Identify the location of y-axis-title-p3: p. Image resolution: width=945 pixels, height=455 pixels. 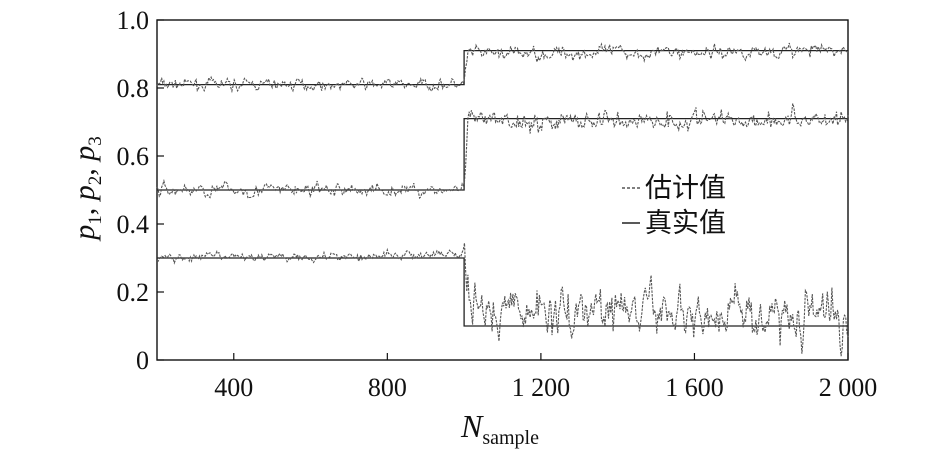
(84, 154).